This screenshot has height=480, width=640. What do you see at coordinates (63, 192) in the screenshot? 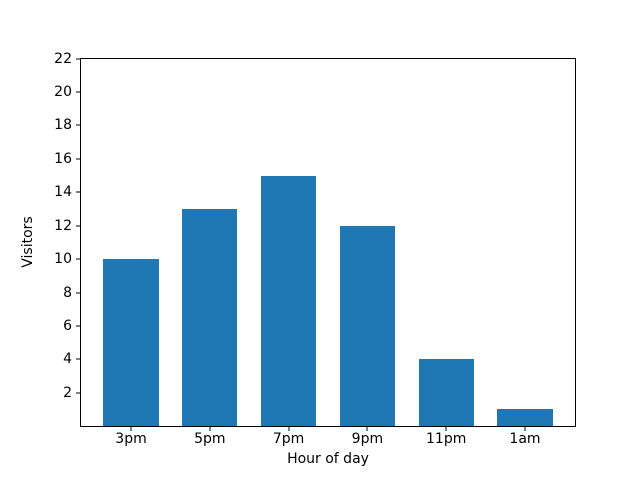
I see `y-tick-label: 14` at bounding box center [63, 192].